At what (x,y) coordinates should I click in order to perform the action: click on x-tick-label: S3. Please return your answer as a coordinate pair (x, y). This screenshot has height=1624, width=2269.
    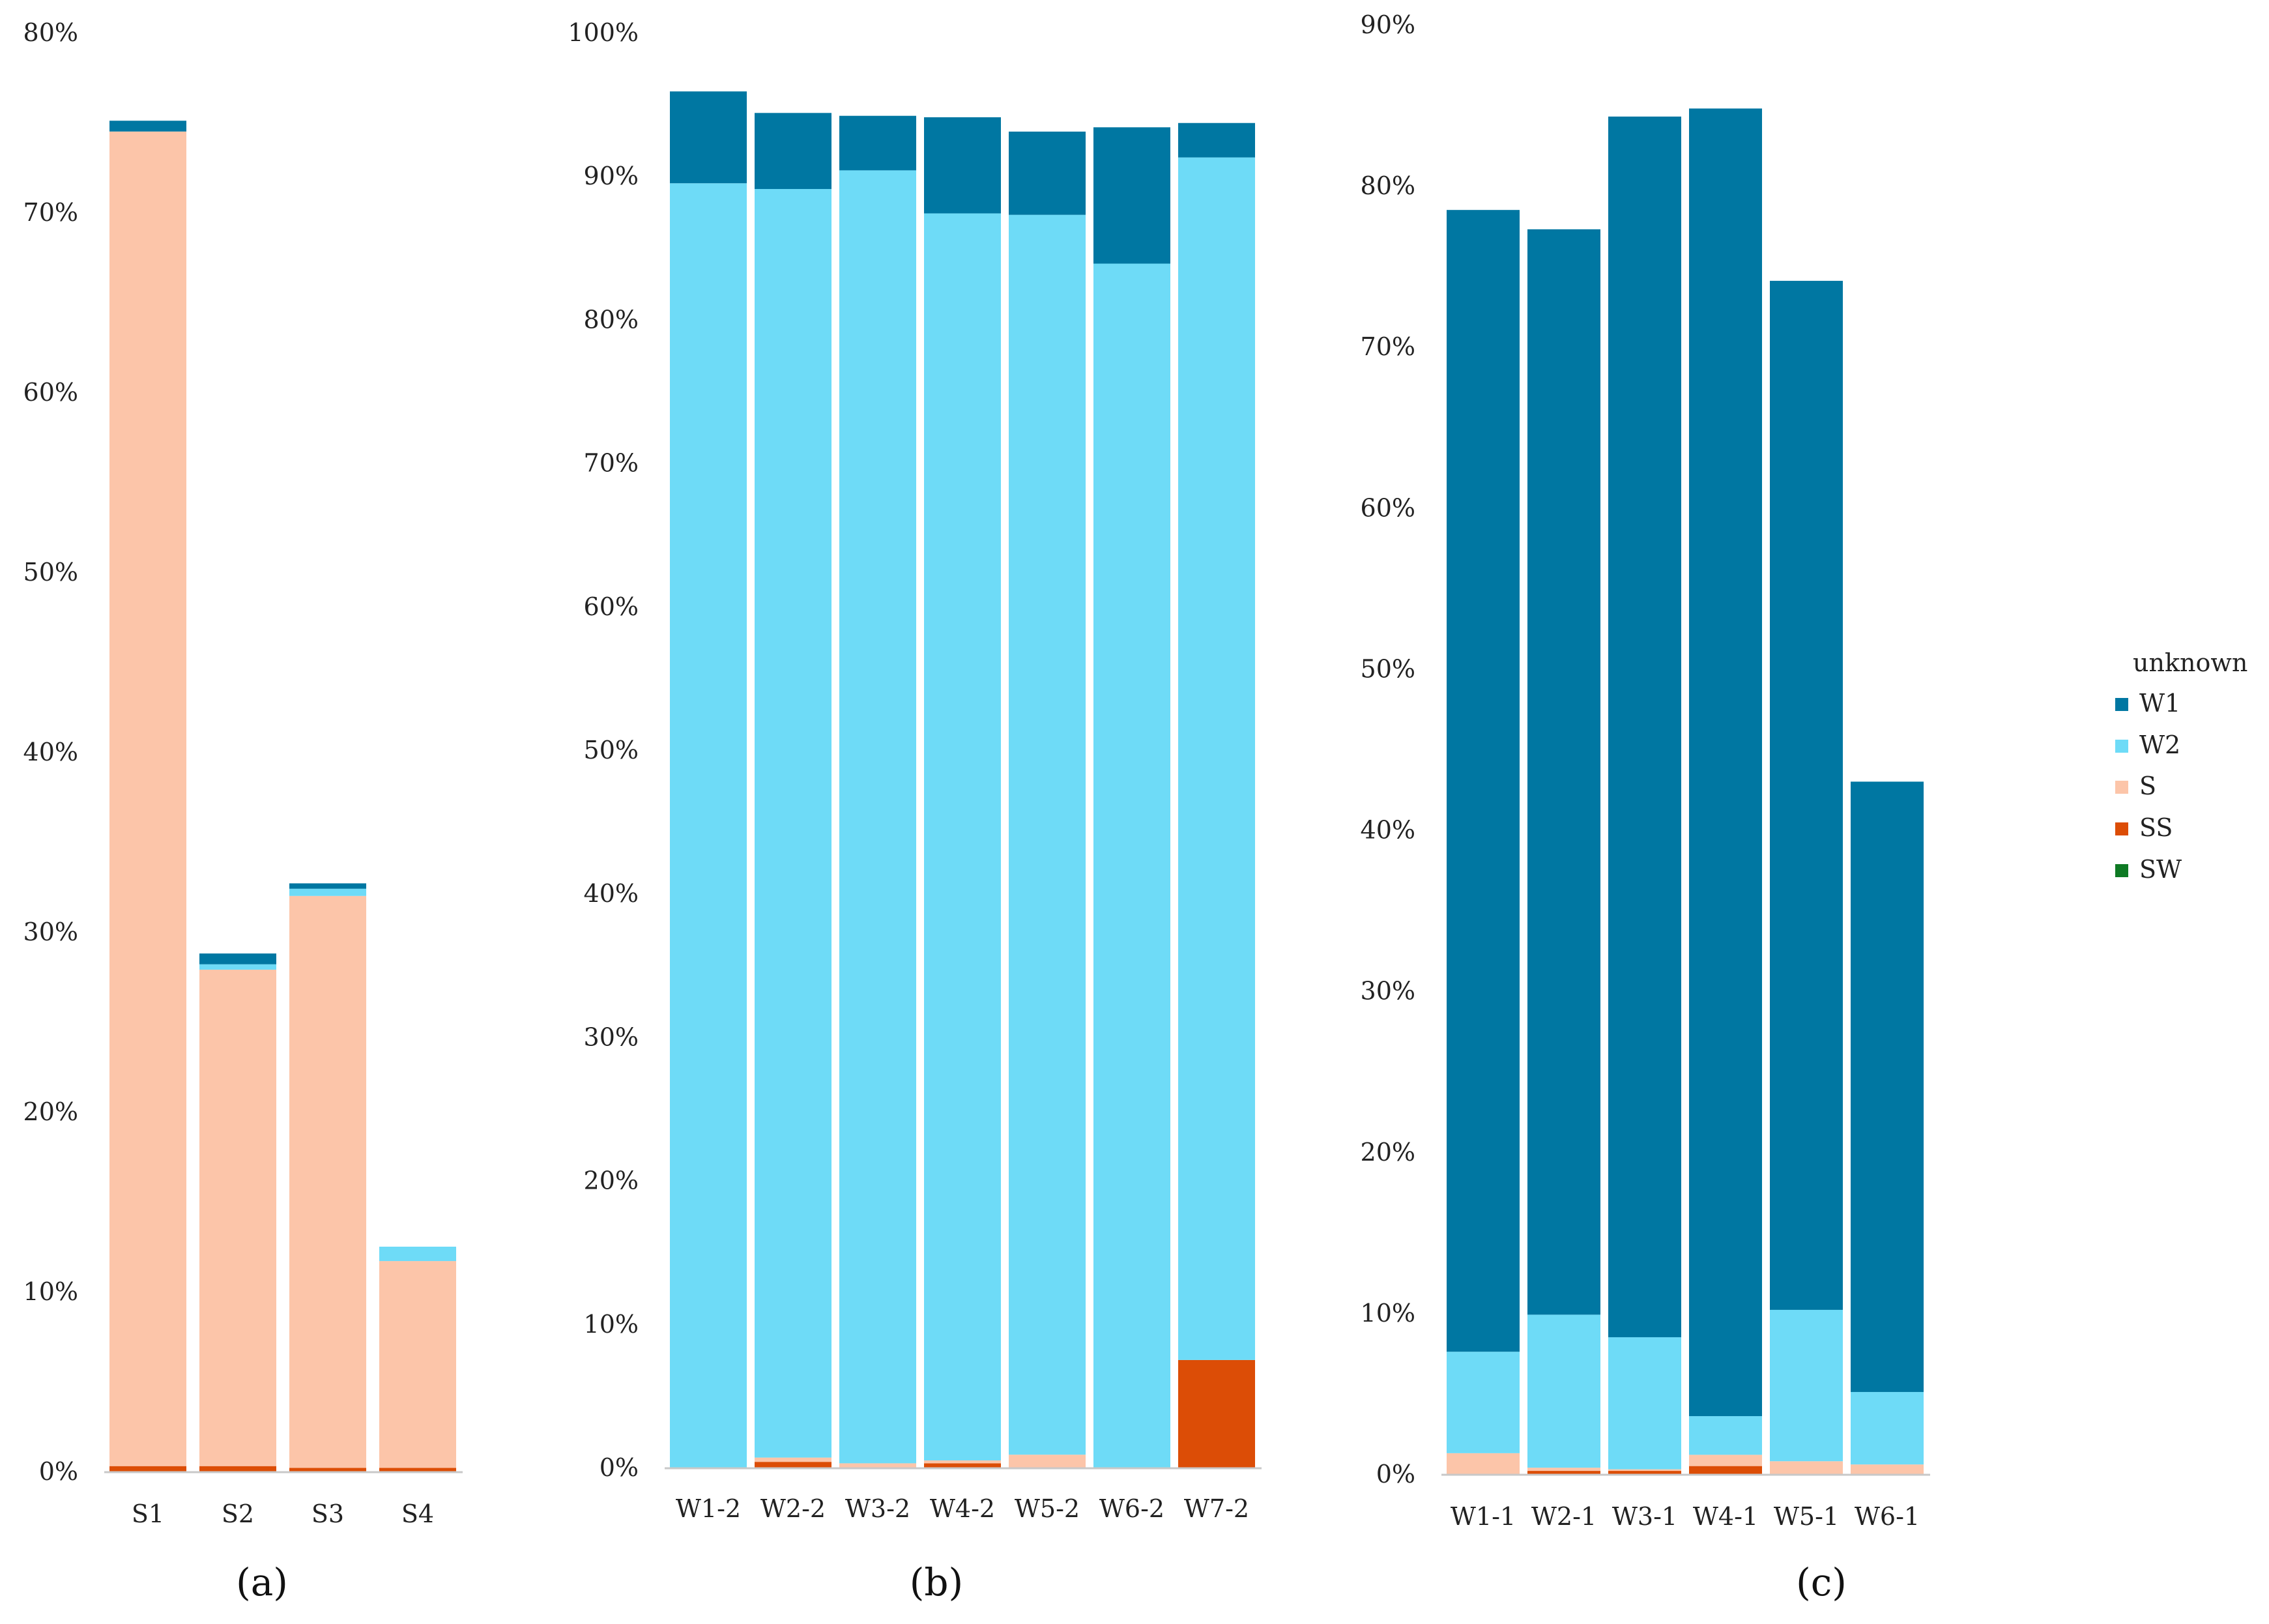
    Looking at the image, I should click on (327, 1514).